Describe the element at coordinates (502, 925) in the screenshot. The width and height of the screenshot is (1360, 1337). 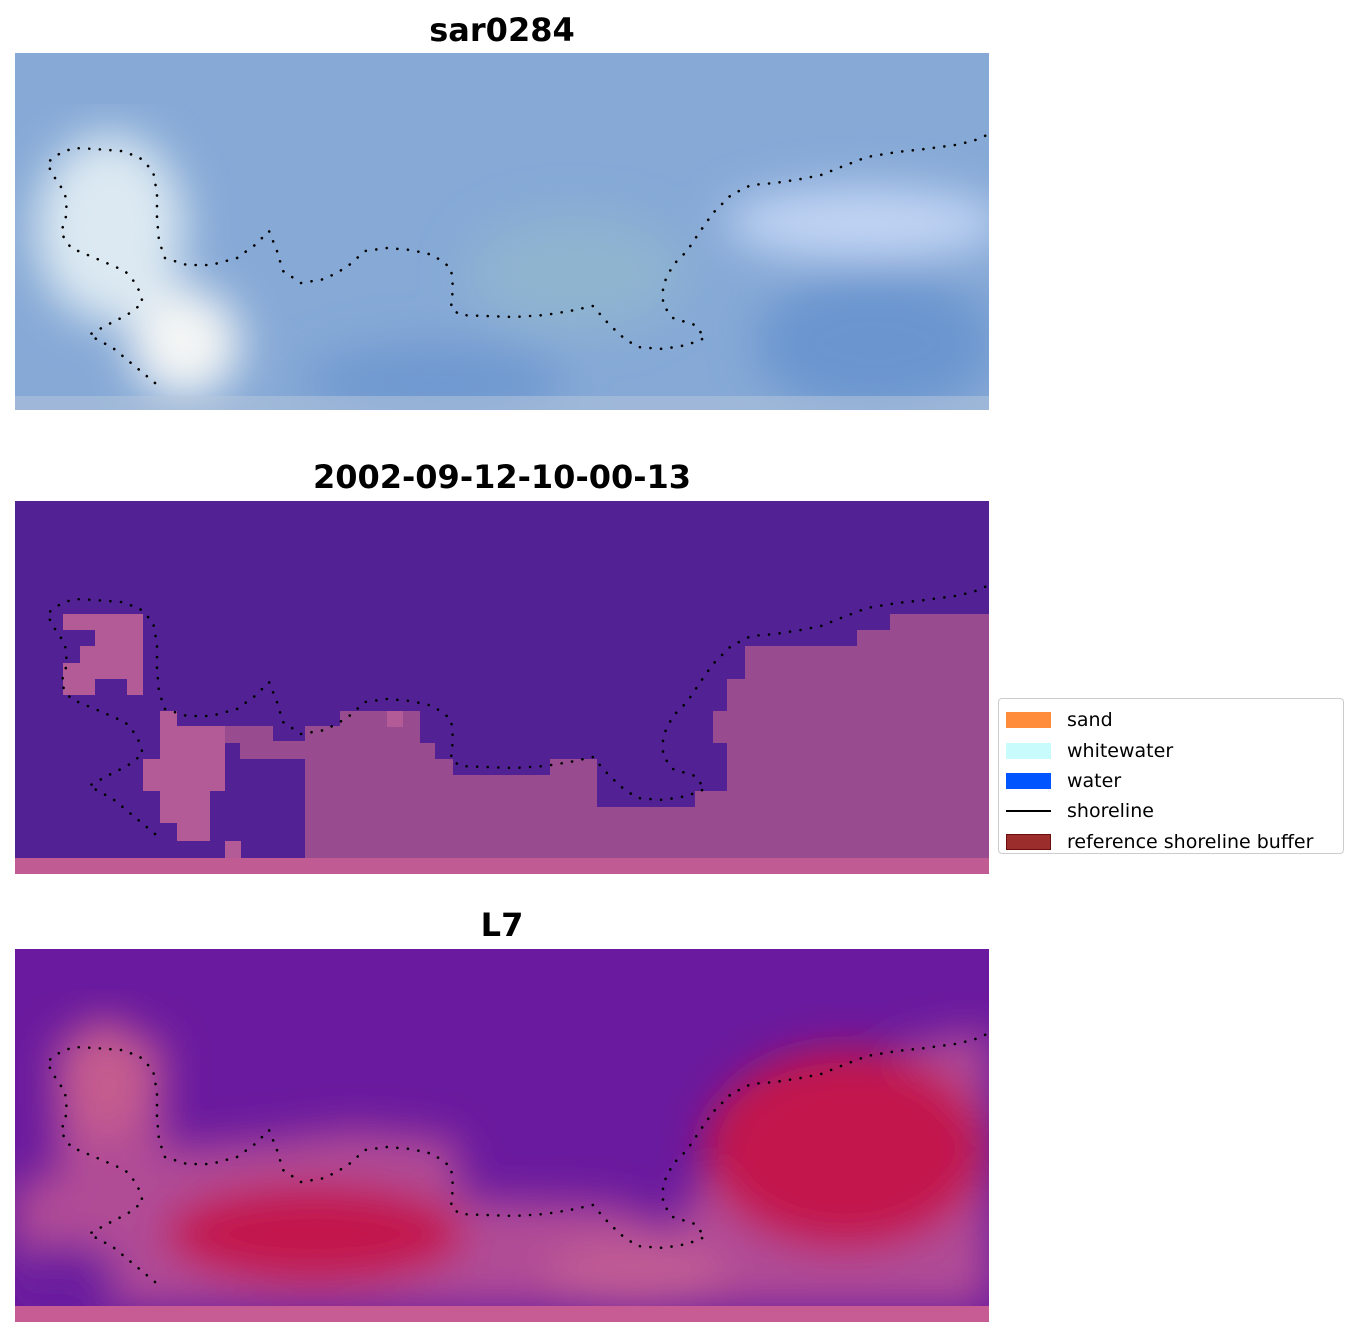
I see `panel-title-l7: L7` at that location.